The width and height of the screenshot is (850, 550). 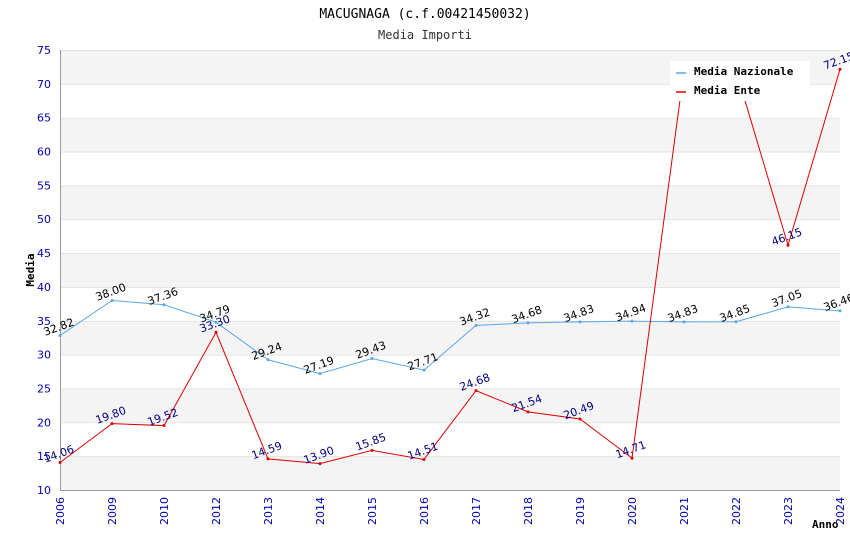 I want to click on x-tick-label: 2006, so click(x=60, y=511).